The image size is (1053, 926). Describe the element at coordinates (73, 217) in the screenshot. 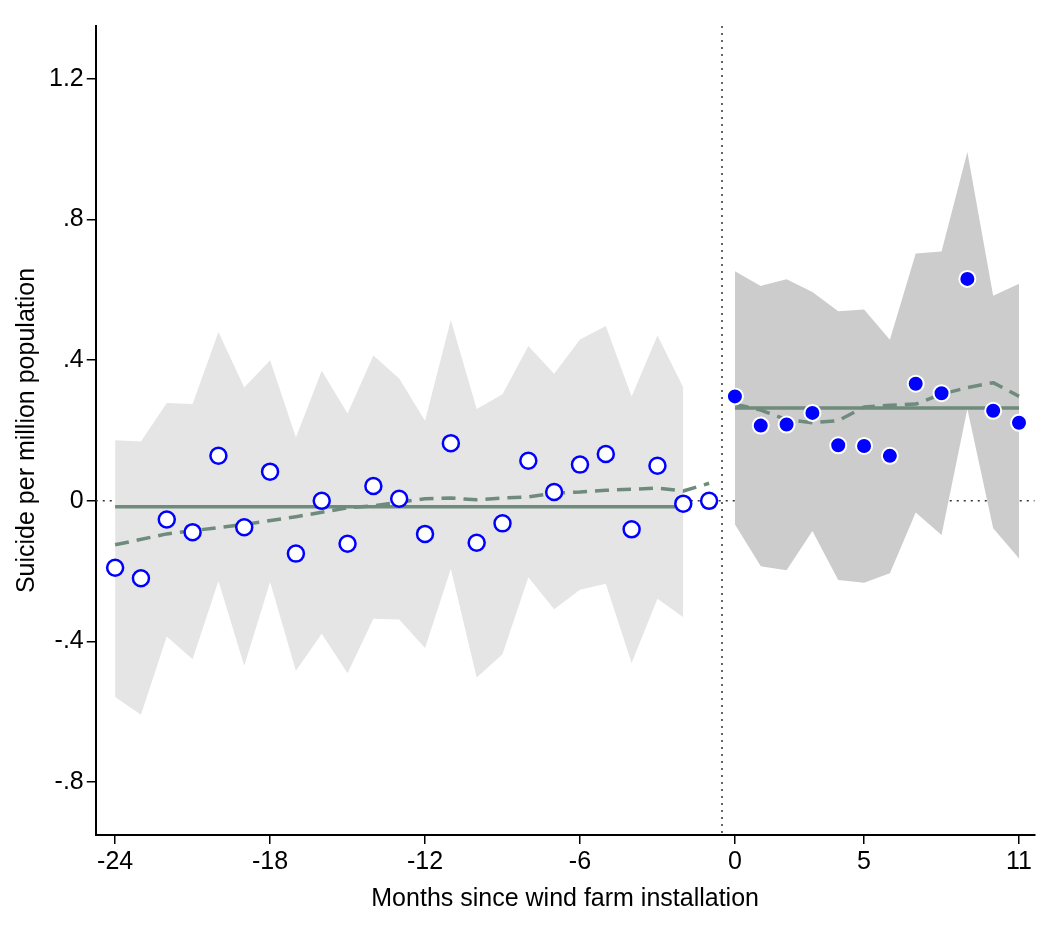

I see `y-tick-label: .8` at that location.